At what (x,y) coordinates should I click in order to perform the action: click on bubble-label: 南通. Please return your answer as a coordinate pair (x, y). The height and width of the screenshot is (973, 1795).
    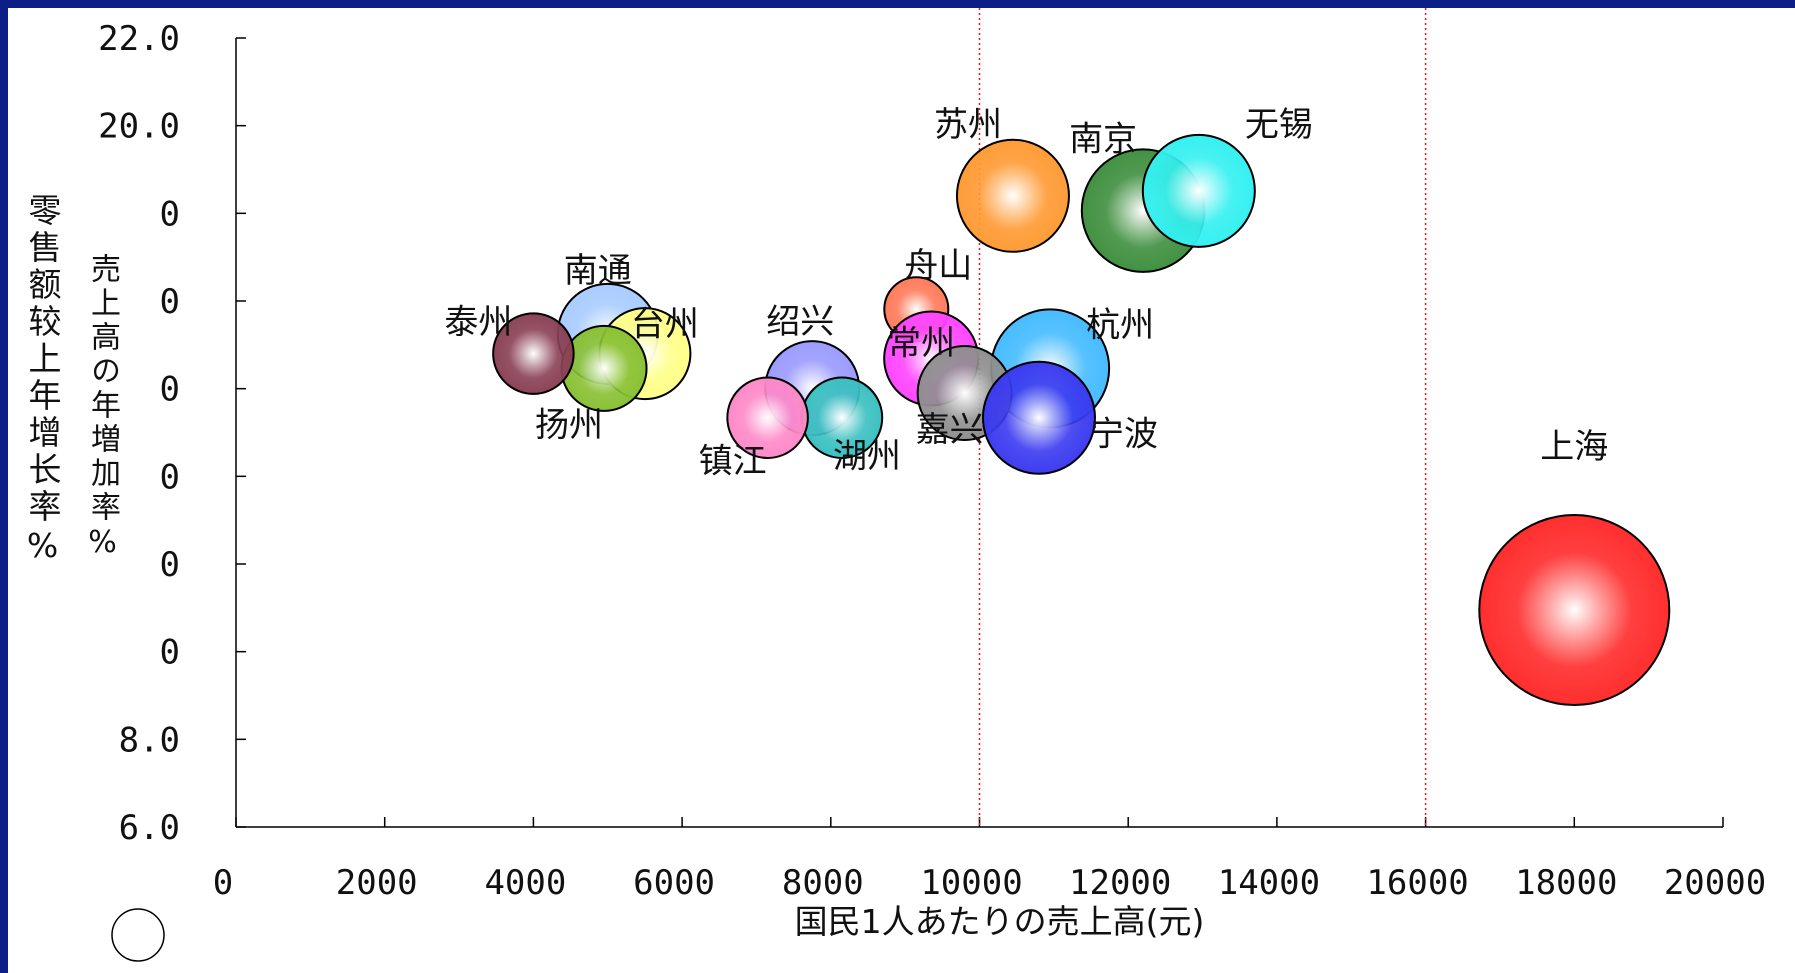
    Looking at the image, I should click on (598, 271).